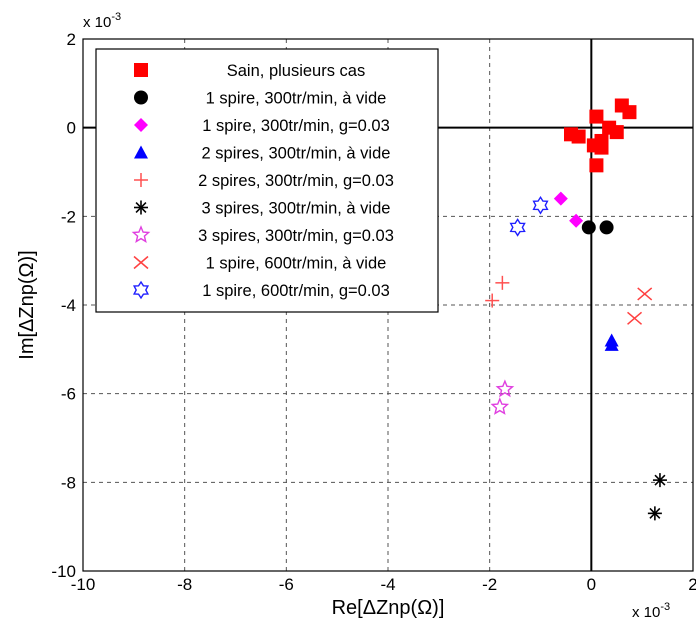  Describe the element at coordinates (651, 611) in the screenshot. I see `x-exponent-label: x 10-3` at that location.